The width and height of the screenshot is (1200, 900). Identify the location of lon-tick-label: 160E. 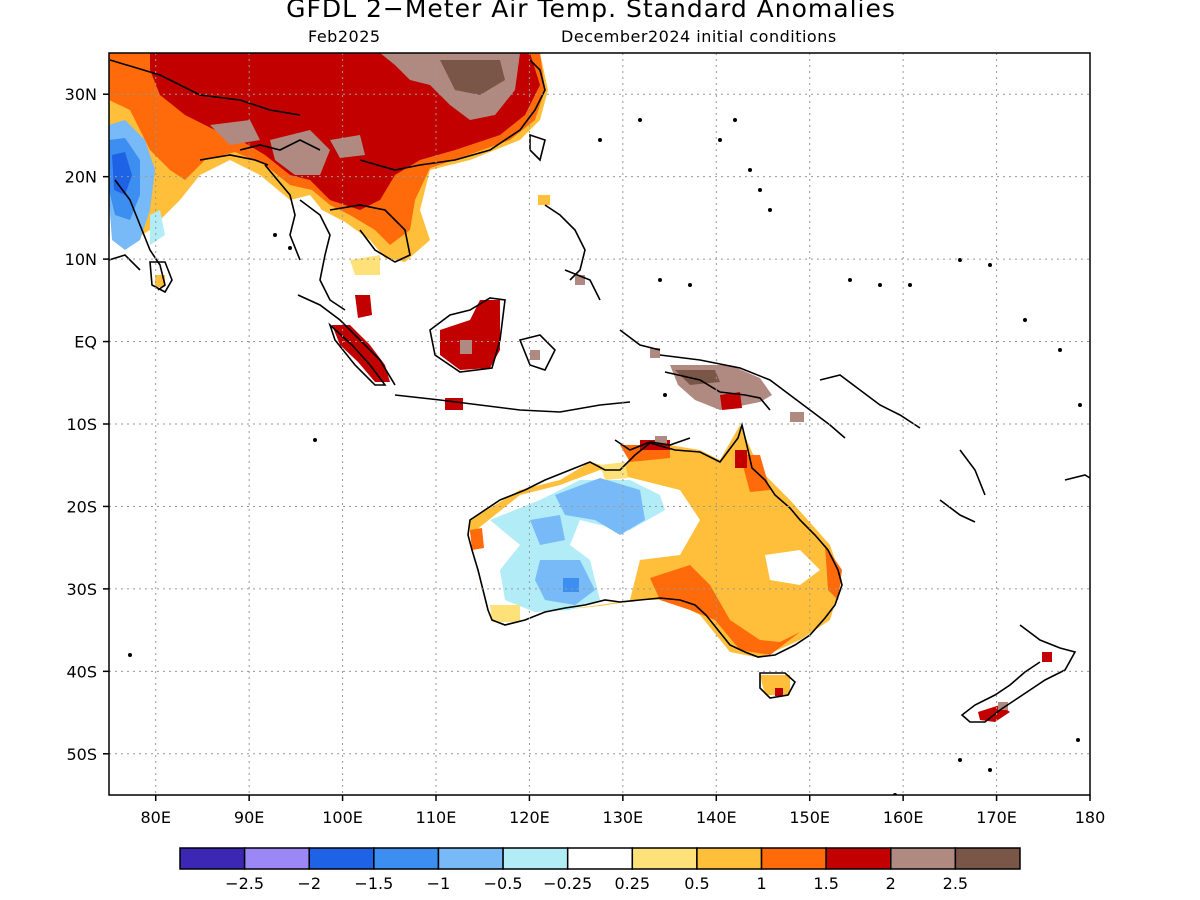
(903, 817).